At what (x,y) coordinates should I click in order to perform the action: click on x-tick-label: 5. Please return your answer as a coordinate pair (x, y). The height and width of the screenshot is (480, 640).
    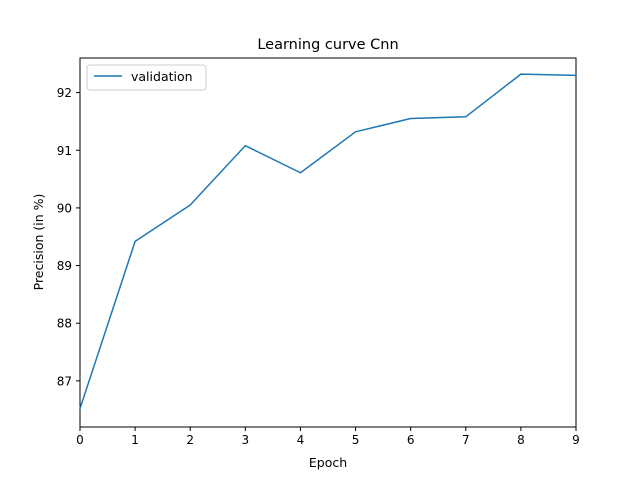
    Looking at the image, I should click on (356, 440).